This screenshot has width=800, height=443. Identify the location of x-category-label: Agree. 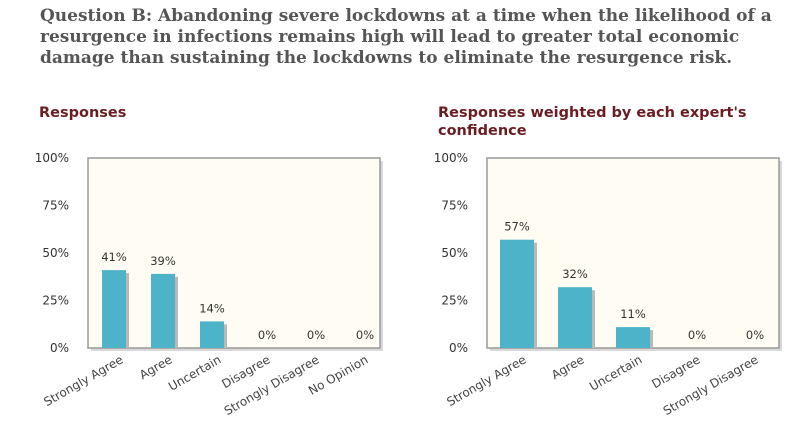
(568, 367).